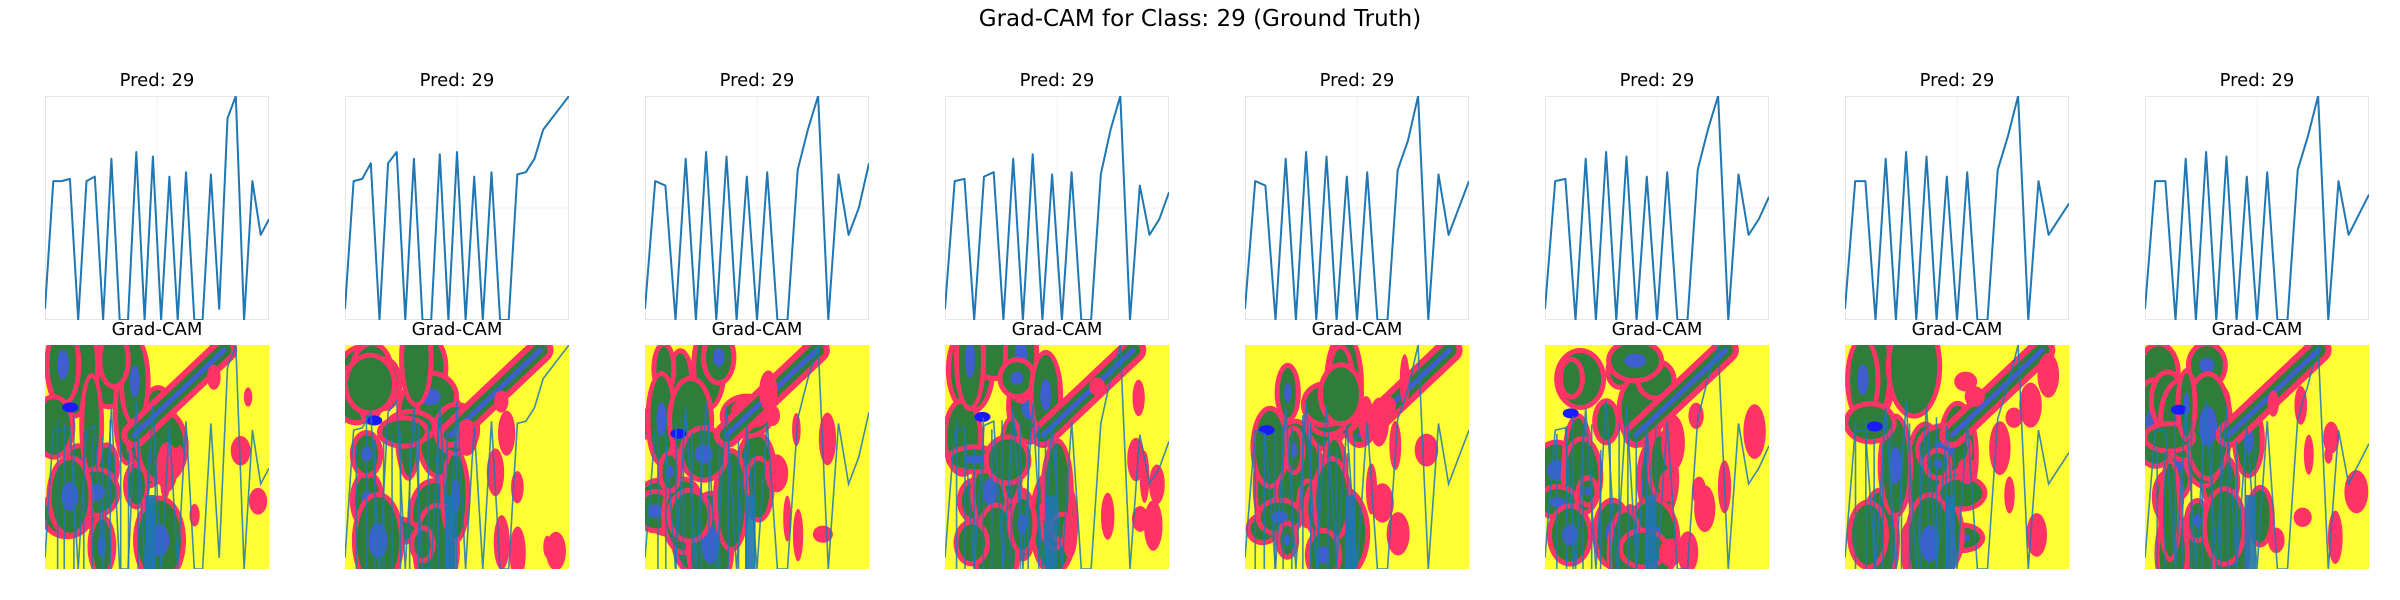 Image resolution: width=2400 pixels, height=600 pixels. I want to click on gradcam-title-4: Grad-CAM, so click(1057, 329).